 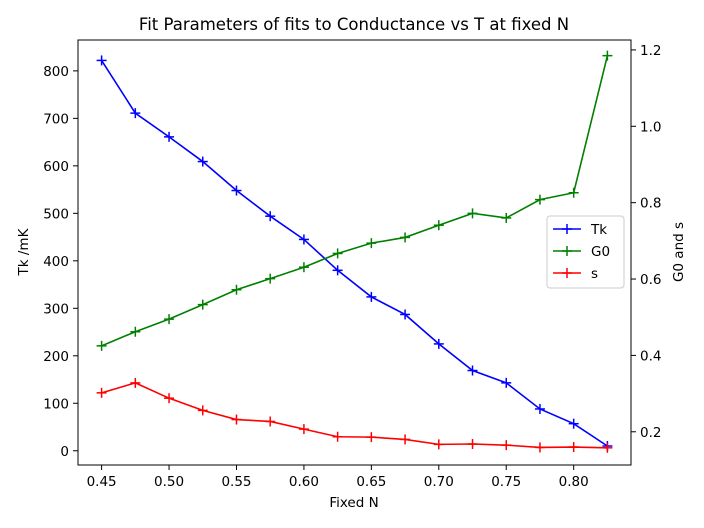 I want to click on legend: Tk G0 s, so click(x=585, y=252).